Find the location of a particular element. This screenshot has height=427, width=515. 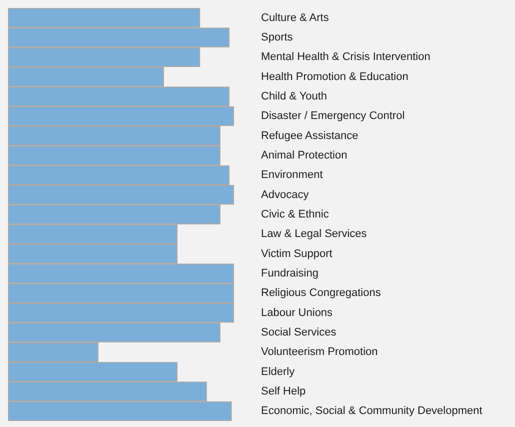

y-tick-label: Religious Congregations is located at coordinates (321, 293).